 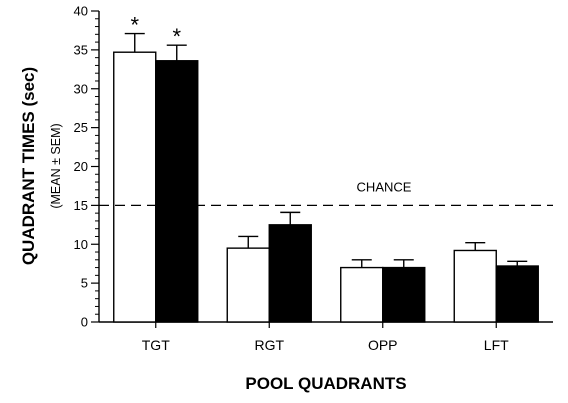 I want to click on y-tick-label: 0, so click(x=84, y=322).